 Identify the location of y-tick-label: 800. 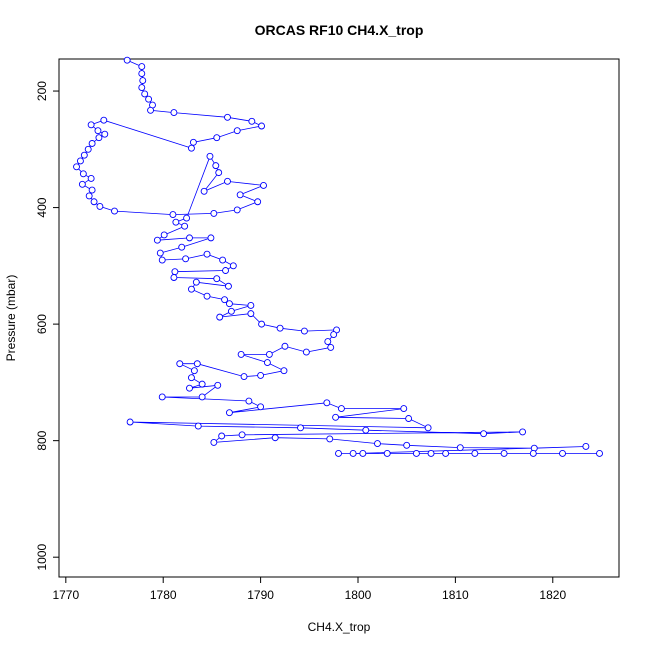
(42, 440).